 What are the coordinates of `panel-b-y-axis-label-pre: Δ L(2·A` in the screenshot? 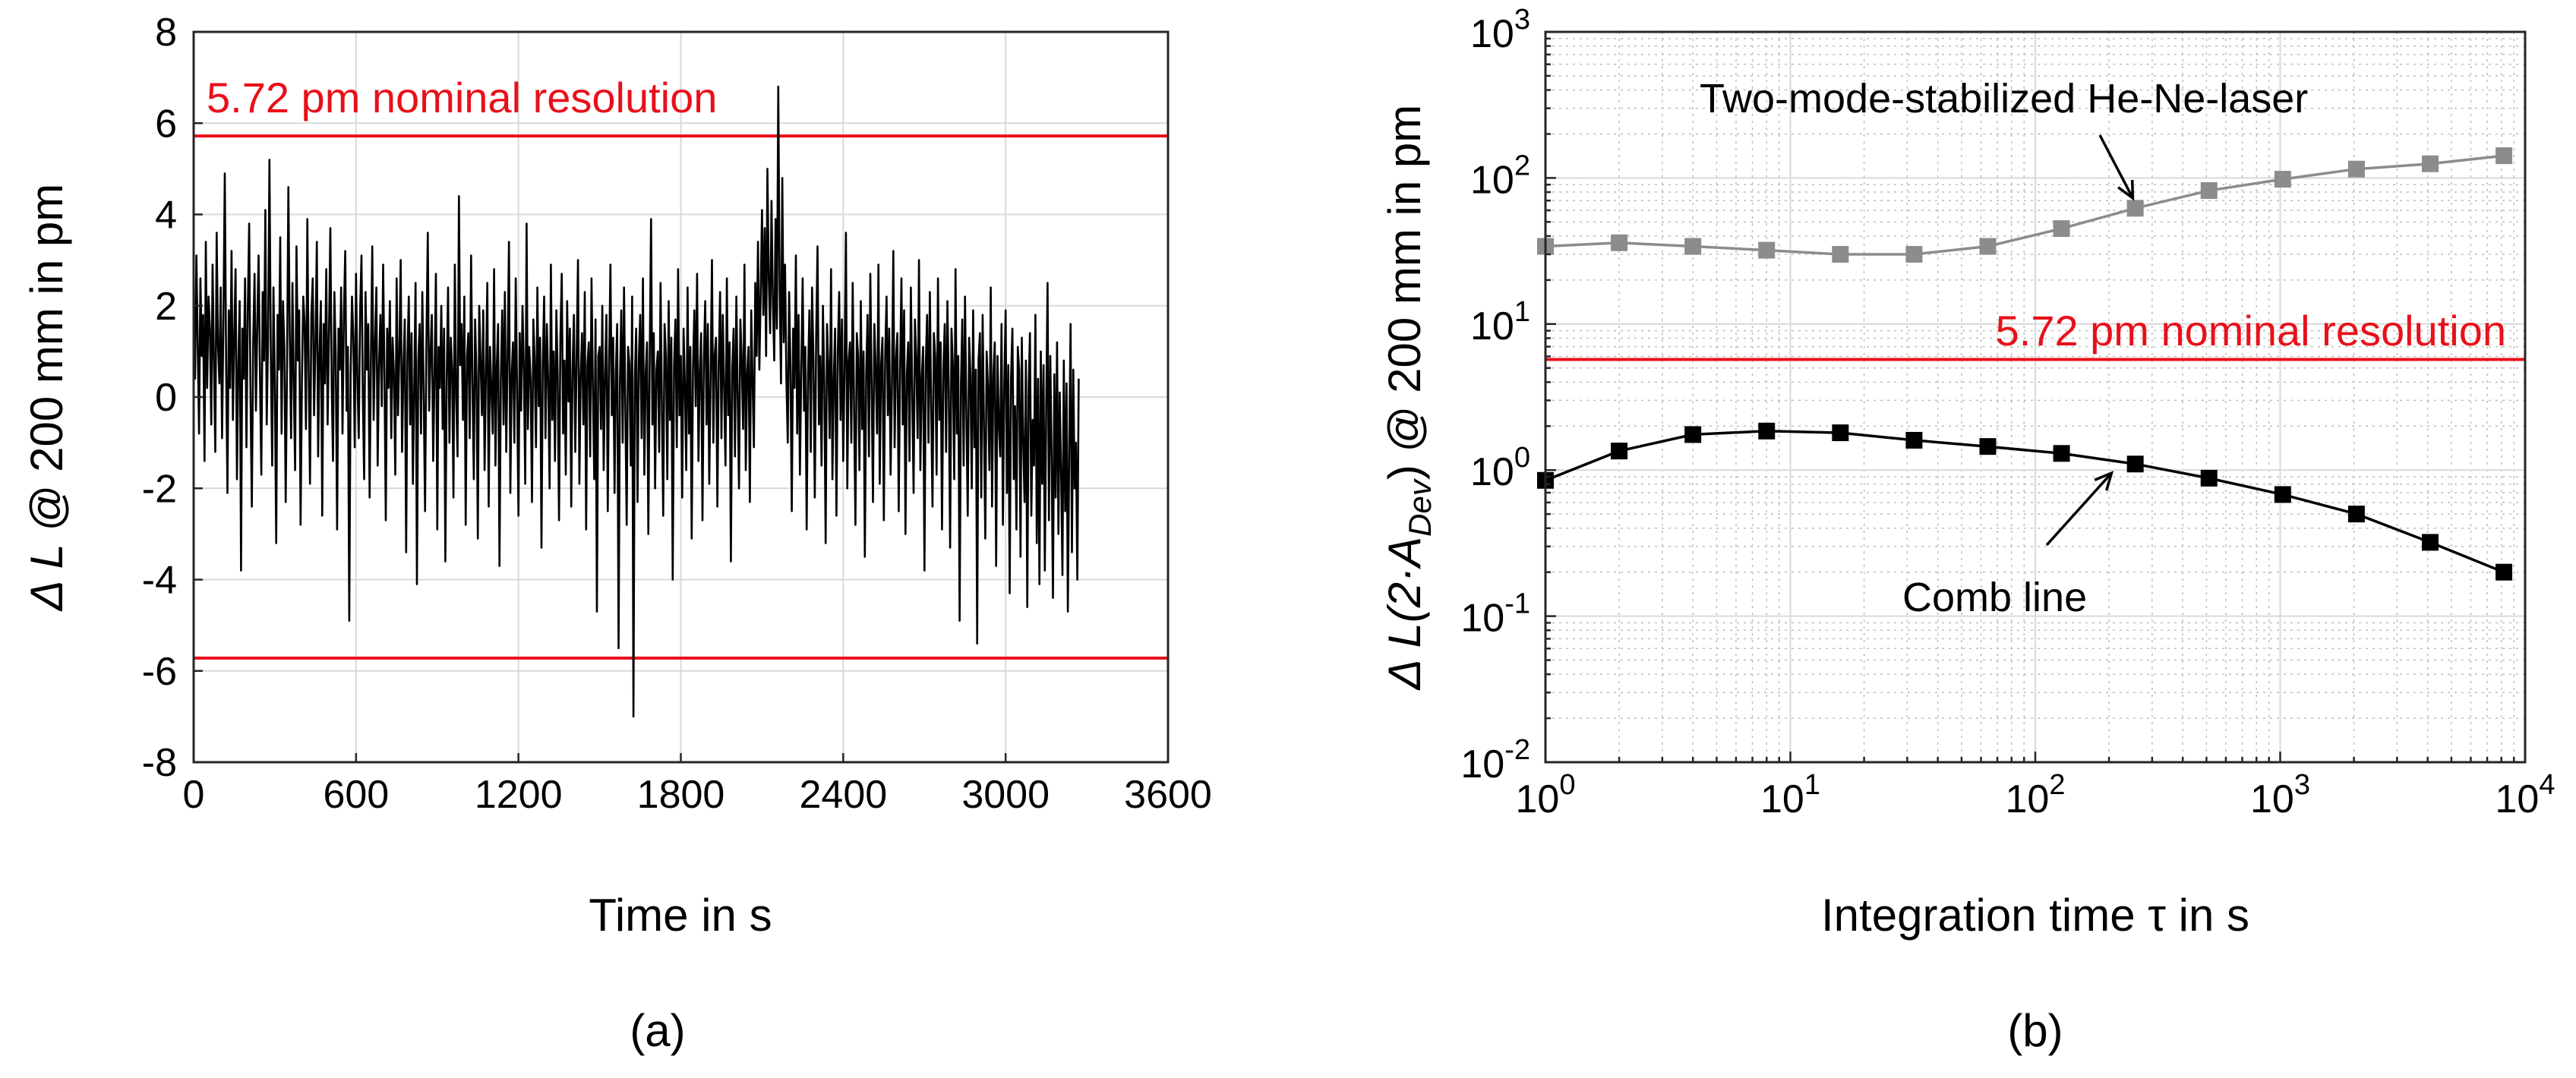 It's located at (1404, 614).